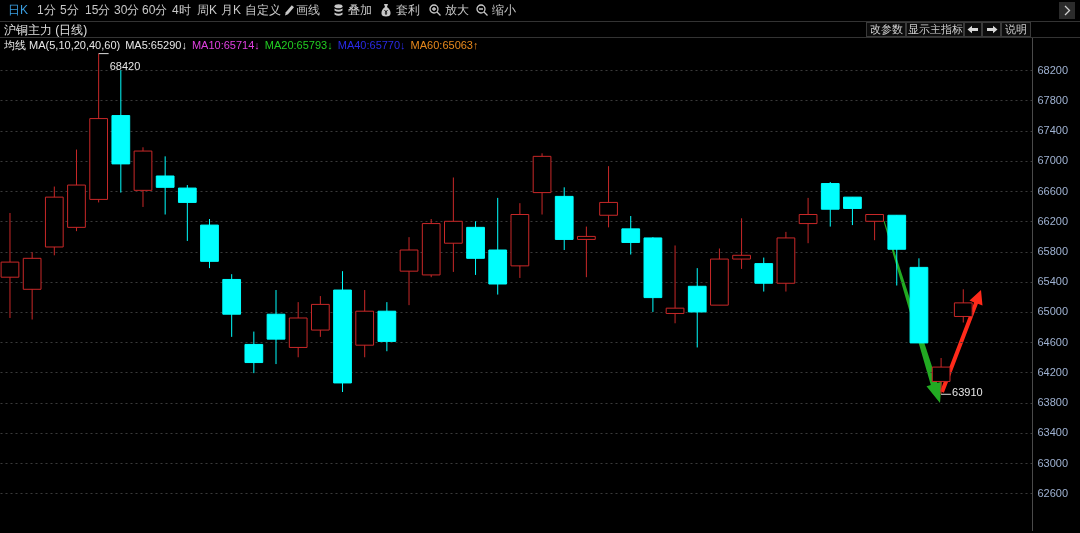  What do you see at coordinates (1053, 402) in the screenshot?
I see `y-tick-label: 63800` at bounding box center [1053, 402].